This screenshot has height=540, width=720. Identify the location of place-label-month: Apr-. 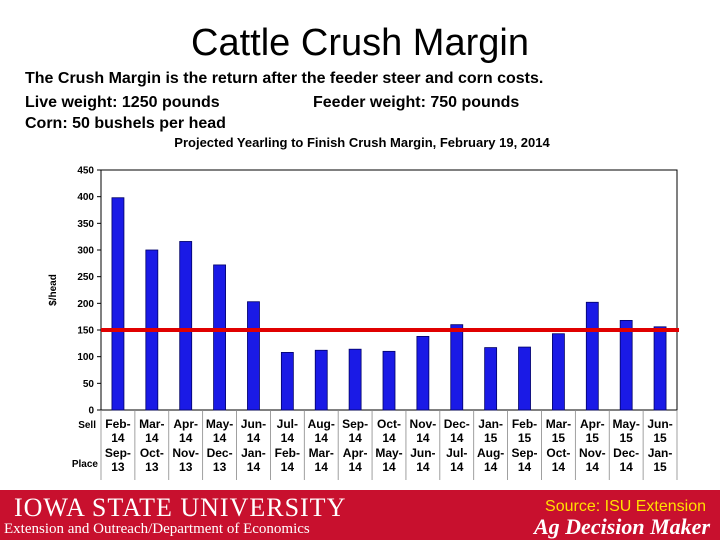
(355, 453).